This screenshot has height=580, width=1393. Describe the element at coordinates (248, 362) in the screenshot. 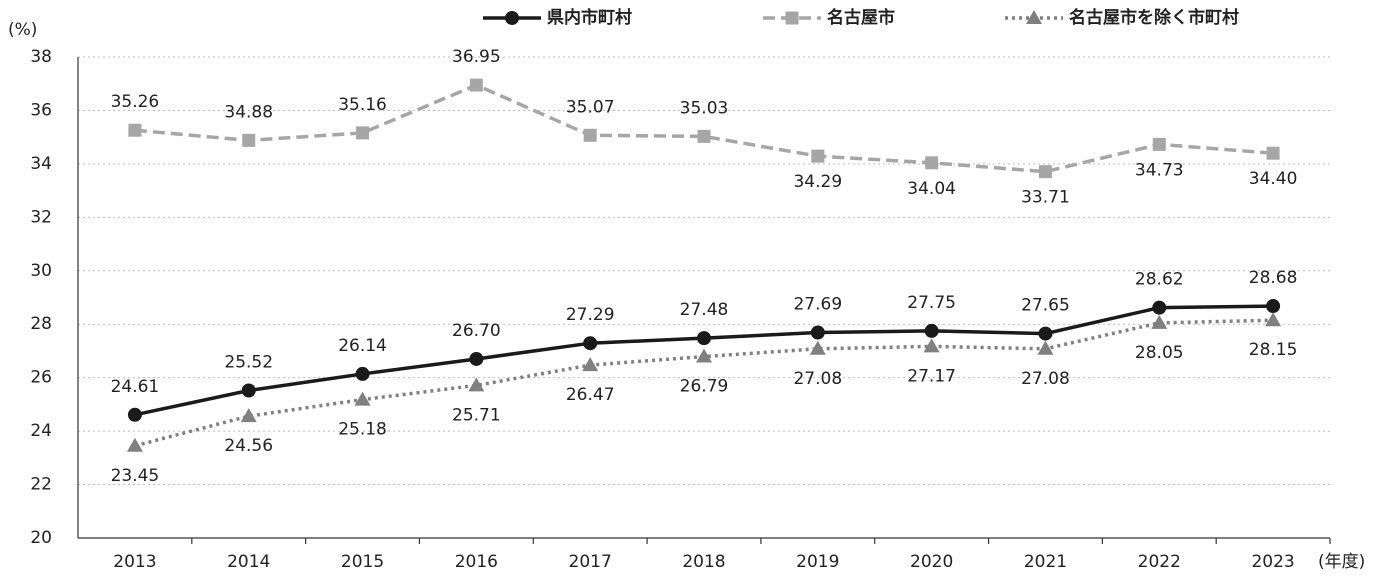

I see `value-label: 25.52` at that location.